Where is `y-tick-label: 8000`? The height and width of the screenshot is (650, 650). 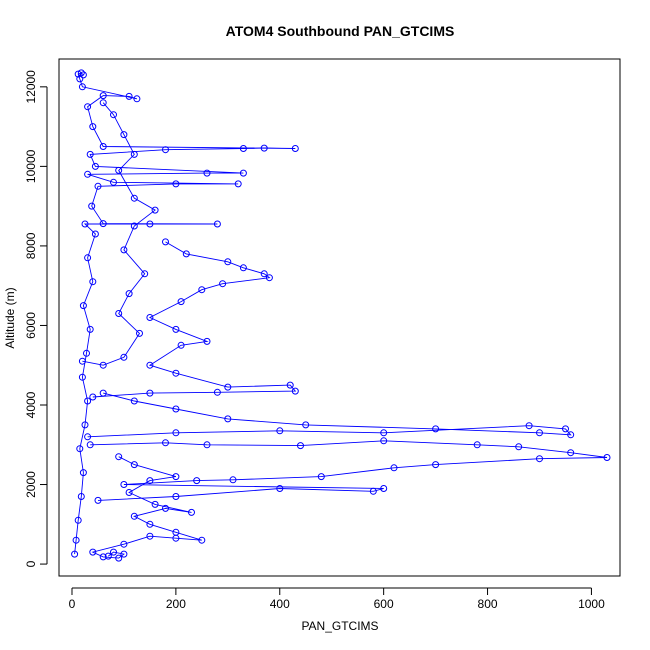 y-tick-label: 8000 is located at coordinates (31, 245).